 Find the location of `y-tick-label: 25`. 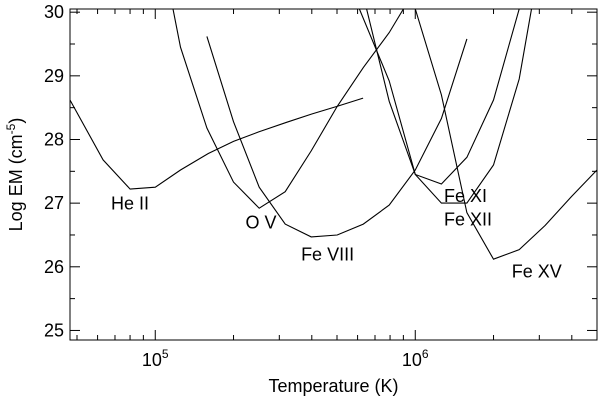

y-tick-label: 25 is located at coordinates (54, 330).